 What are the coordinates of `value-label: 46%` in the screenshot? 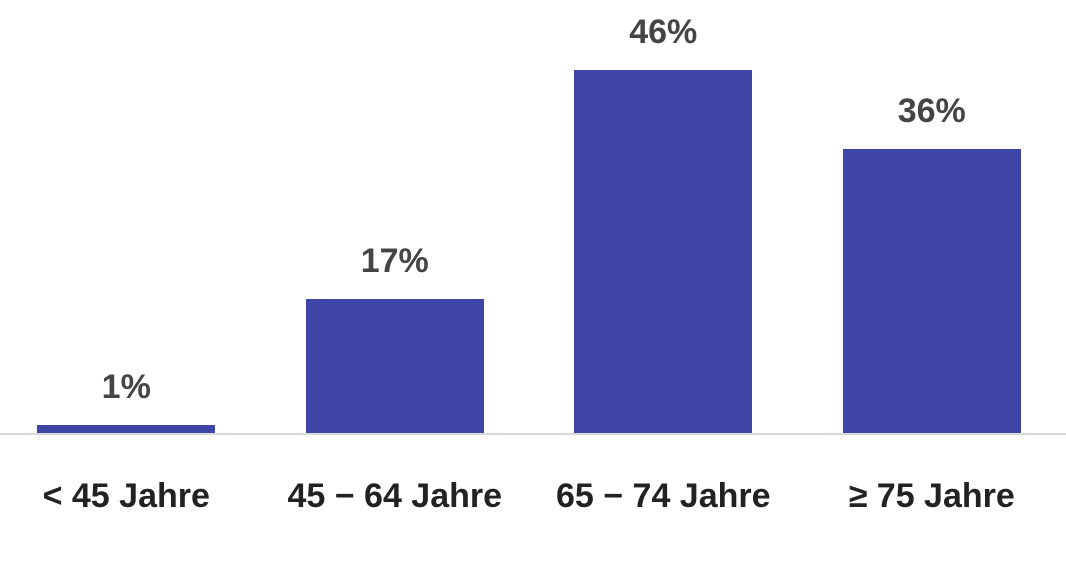 It's located at (663, 32).